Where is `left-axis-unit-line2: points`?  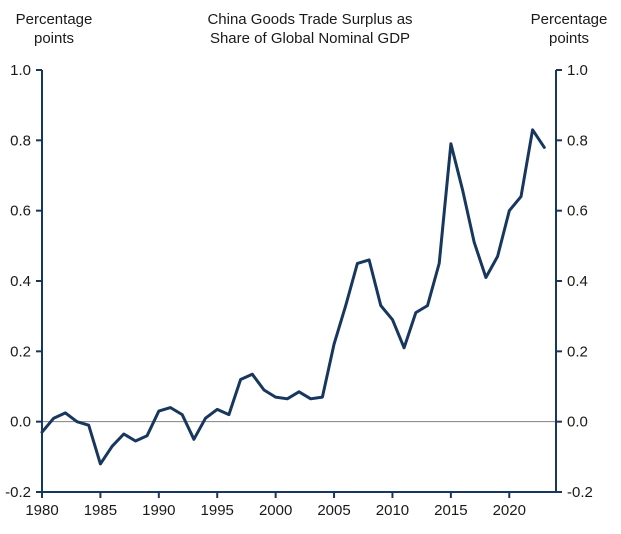
left-axis-unit-line2: points is located at coordinates (54, 38).